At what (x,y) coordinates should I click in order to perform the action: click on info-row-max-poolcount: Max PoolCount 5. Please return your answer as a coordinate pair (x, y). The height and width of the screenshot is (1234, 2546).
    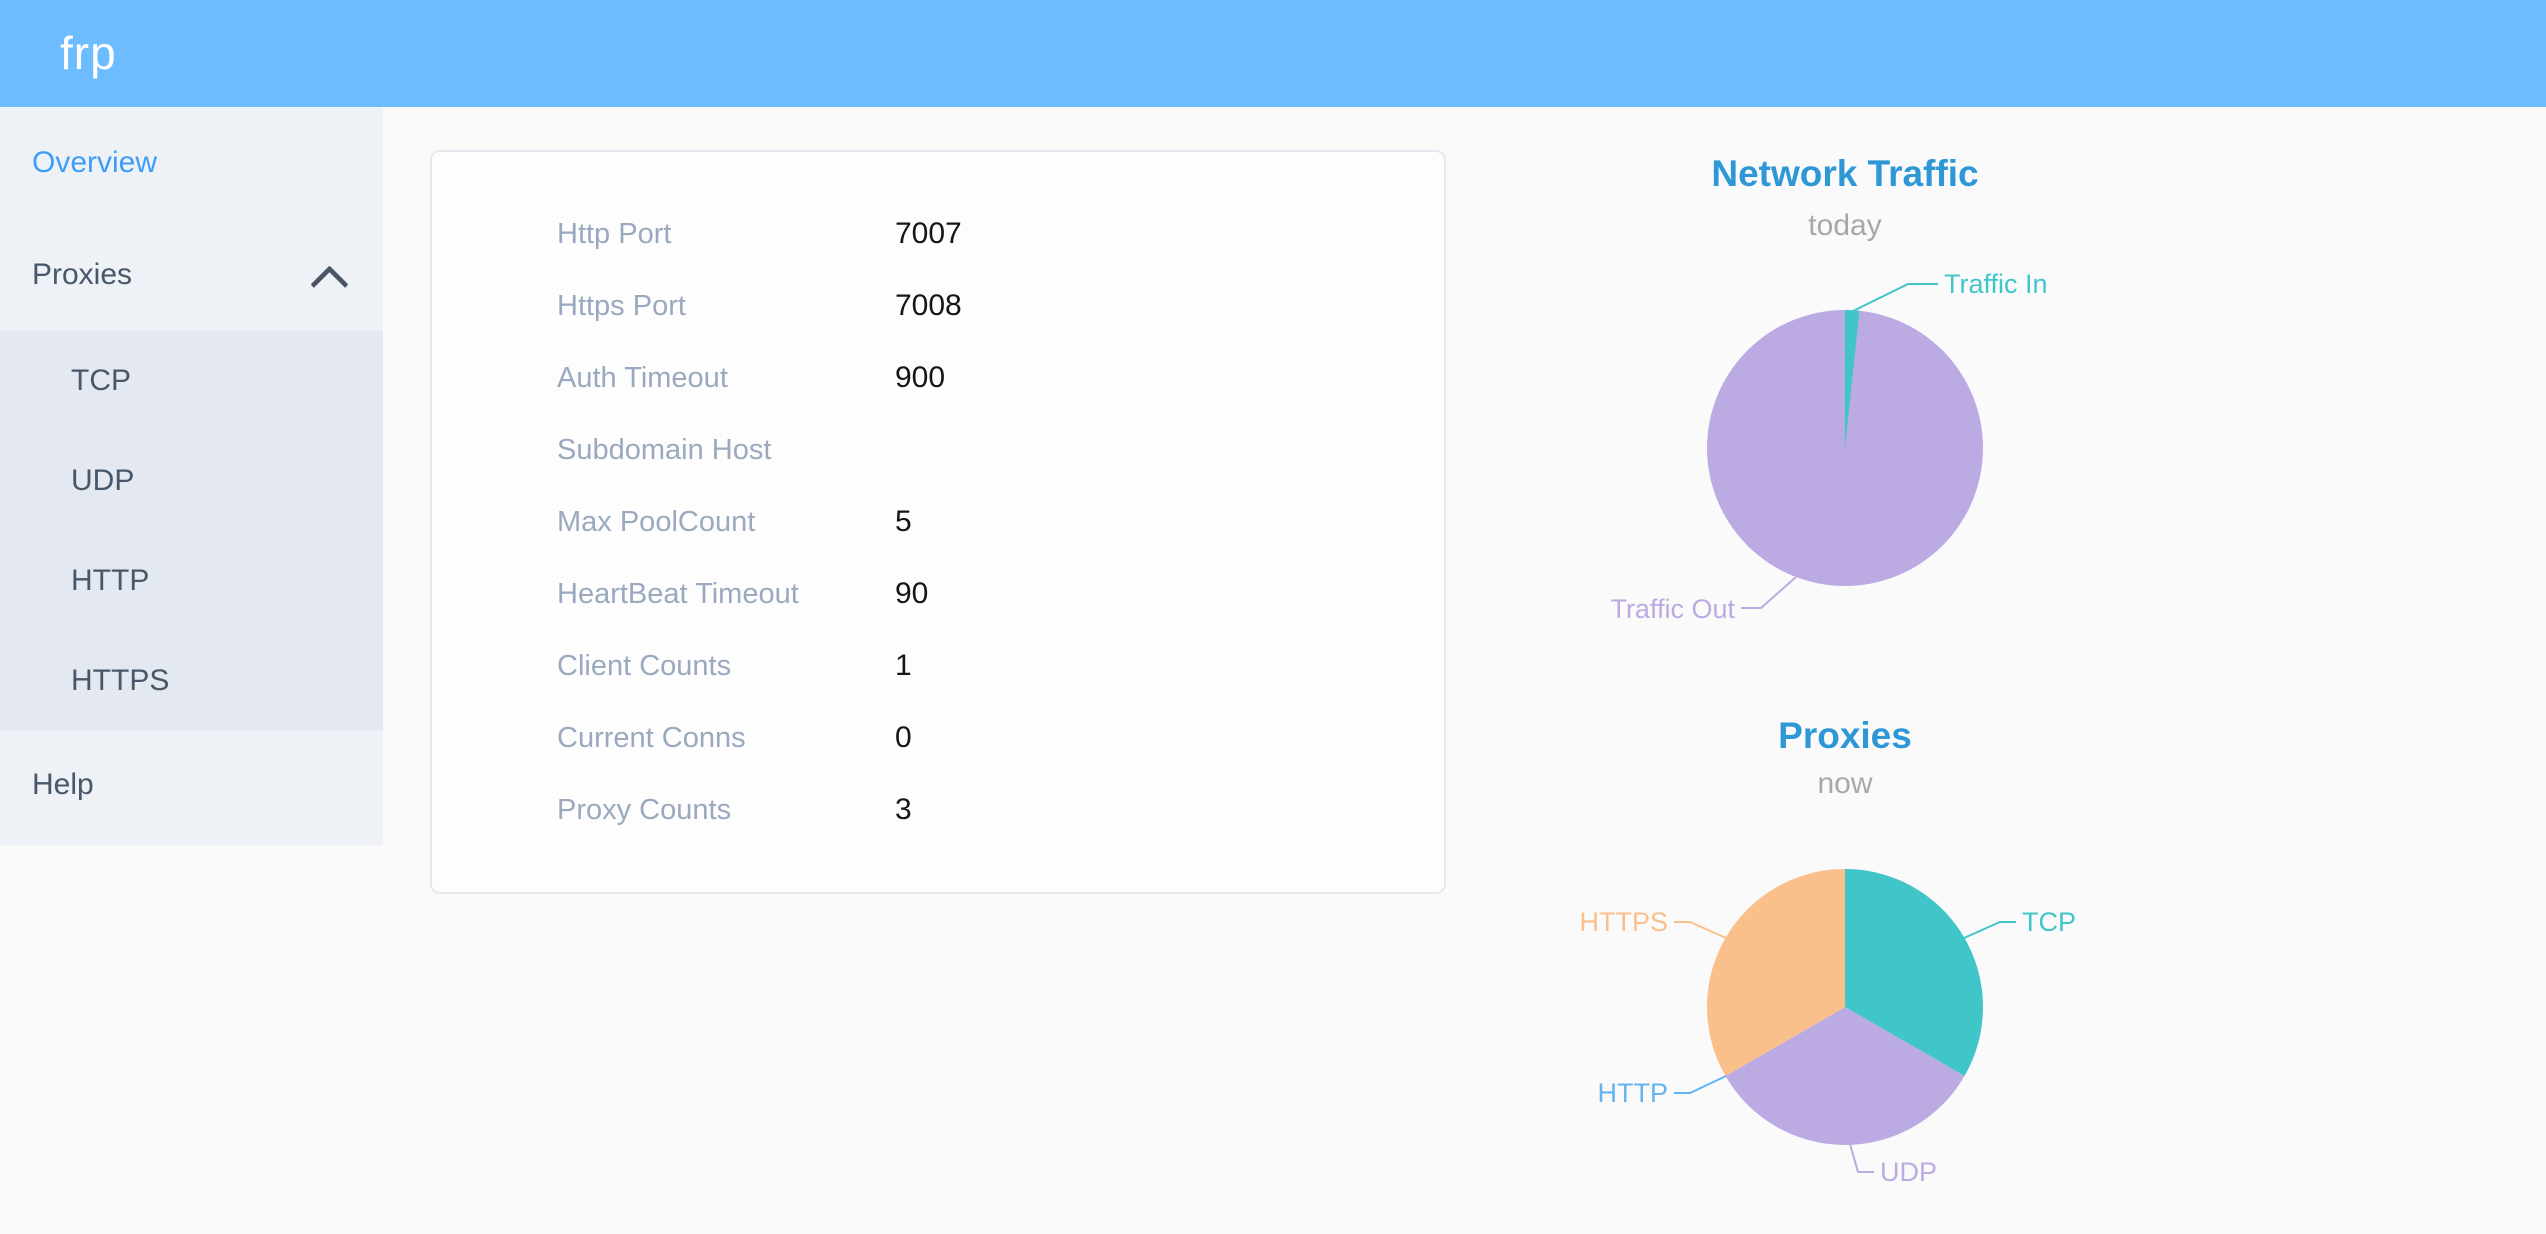
    Looking at the image, I should click on (938, 522).